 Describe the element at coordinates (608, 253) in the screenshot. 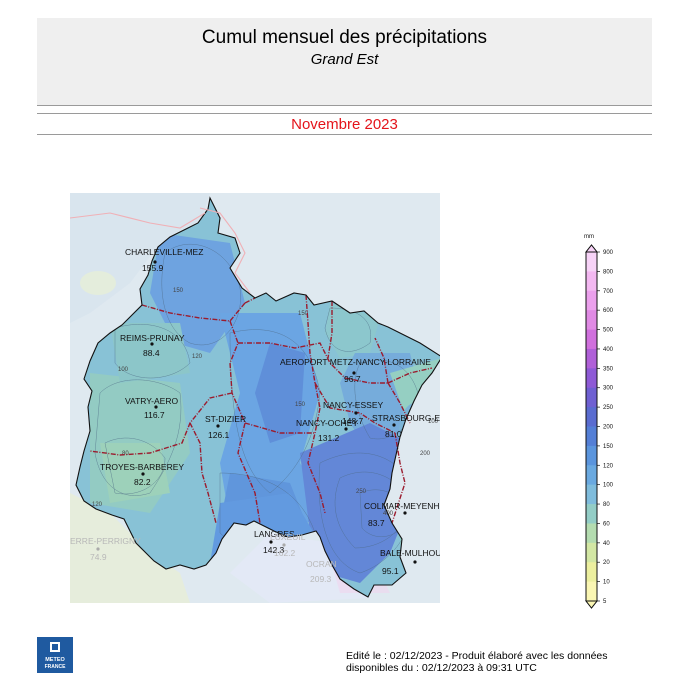

I see `legend-tick-label: 900` at that location.